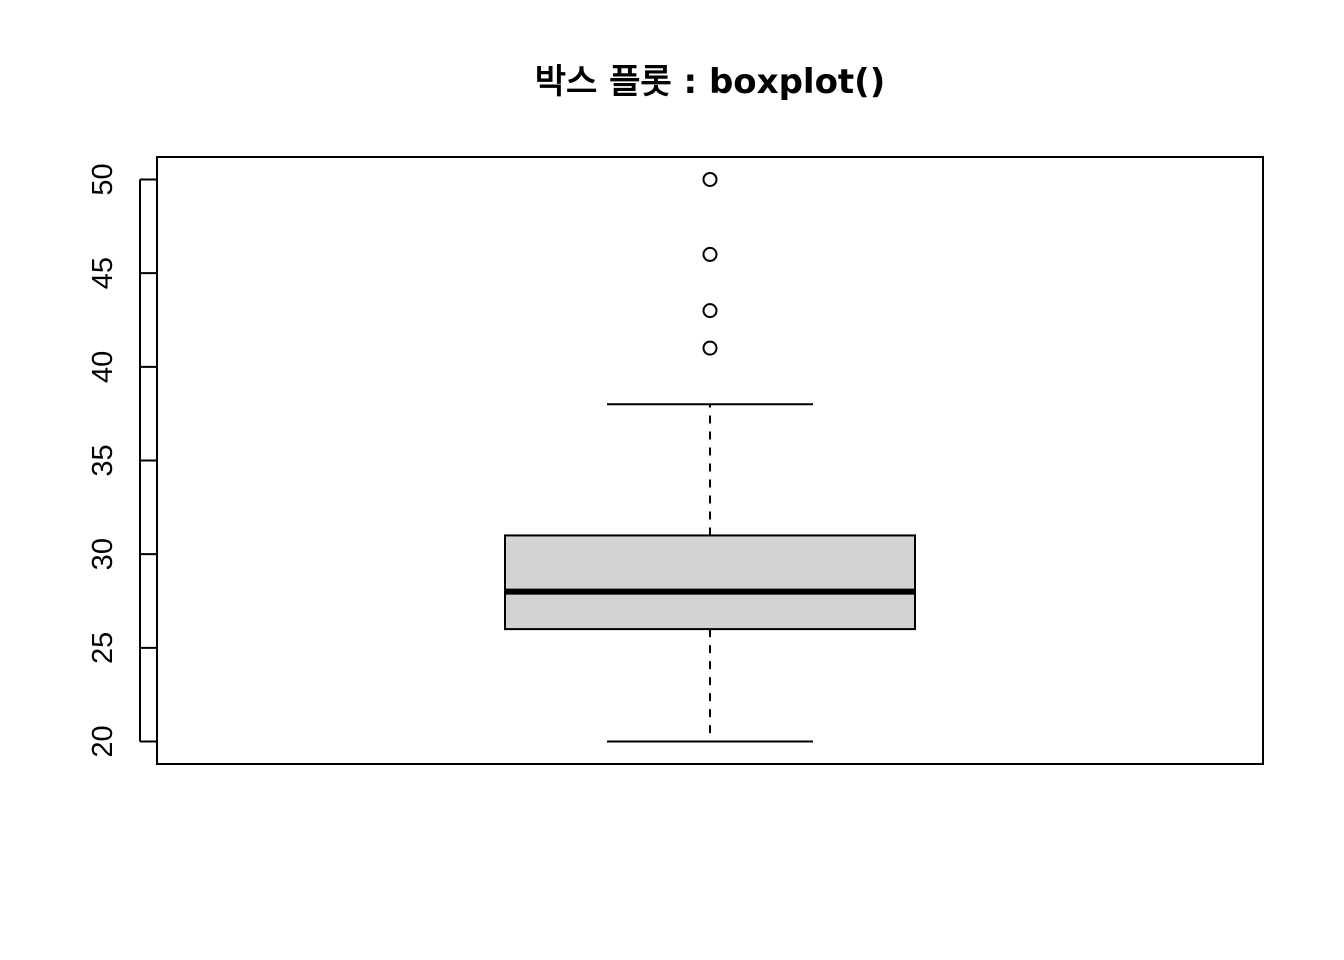  I want to click on y-axis: 20 25 30 35 40 45 50, so click(122, 460).